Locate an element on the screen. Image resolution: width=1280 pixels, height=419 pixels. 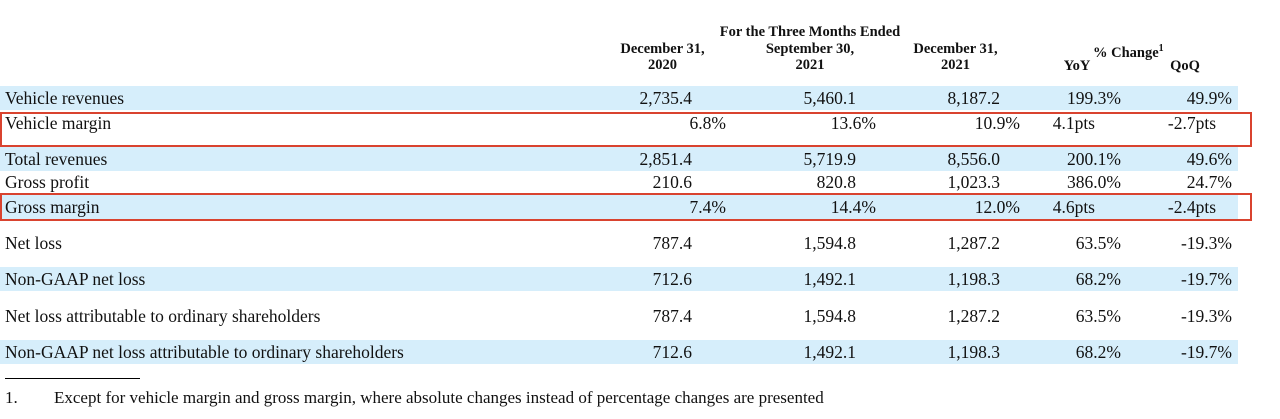
pct-change-label: % Change is located at coordinates (1126, 52).